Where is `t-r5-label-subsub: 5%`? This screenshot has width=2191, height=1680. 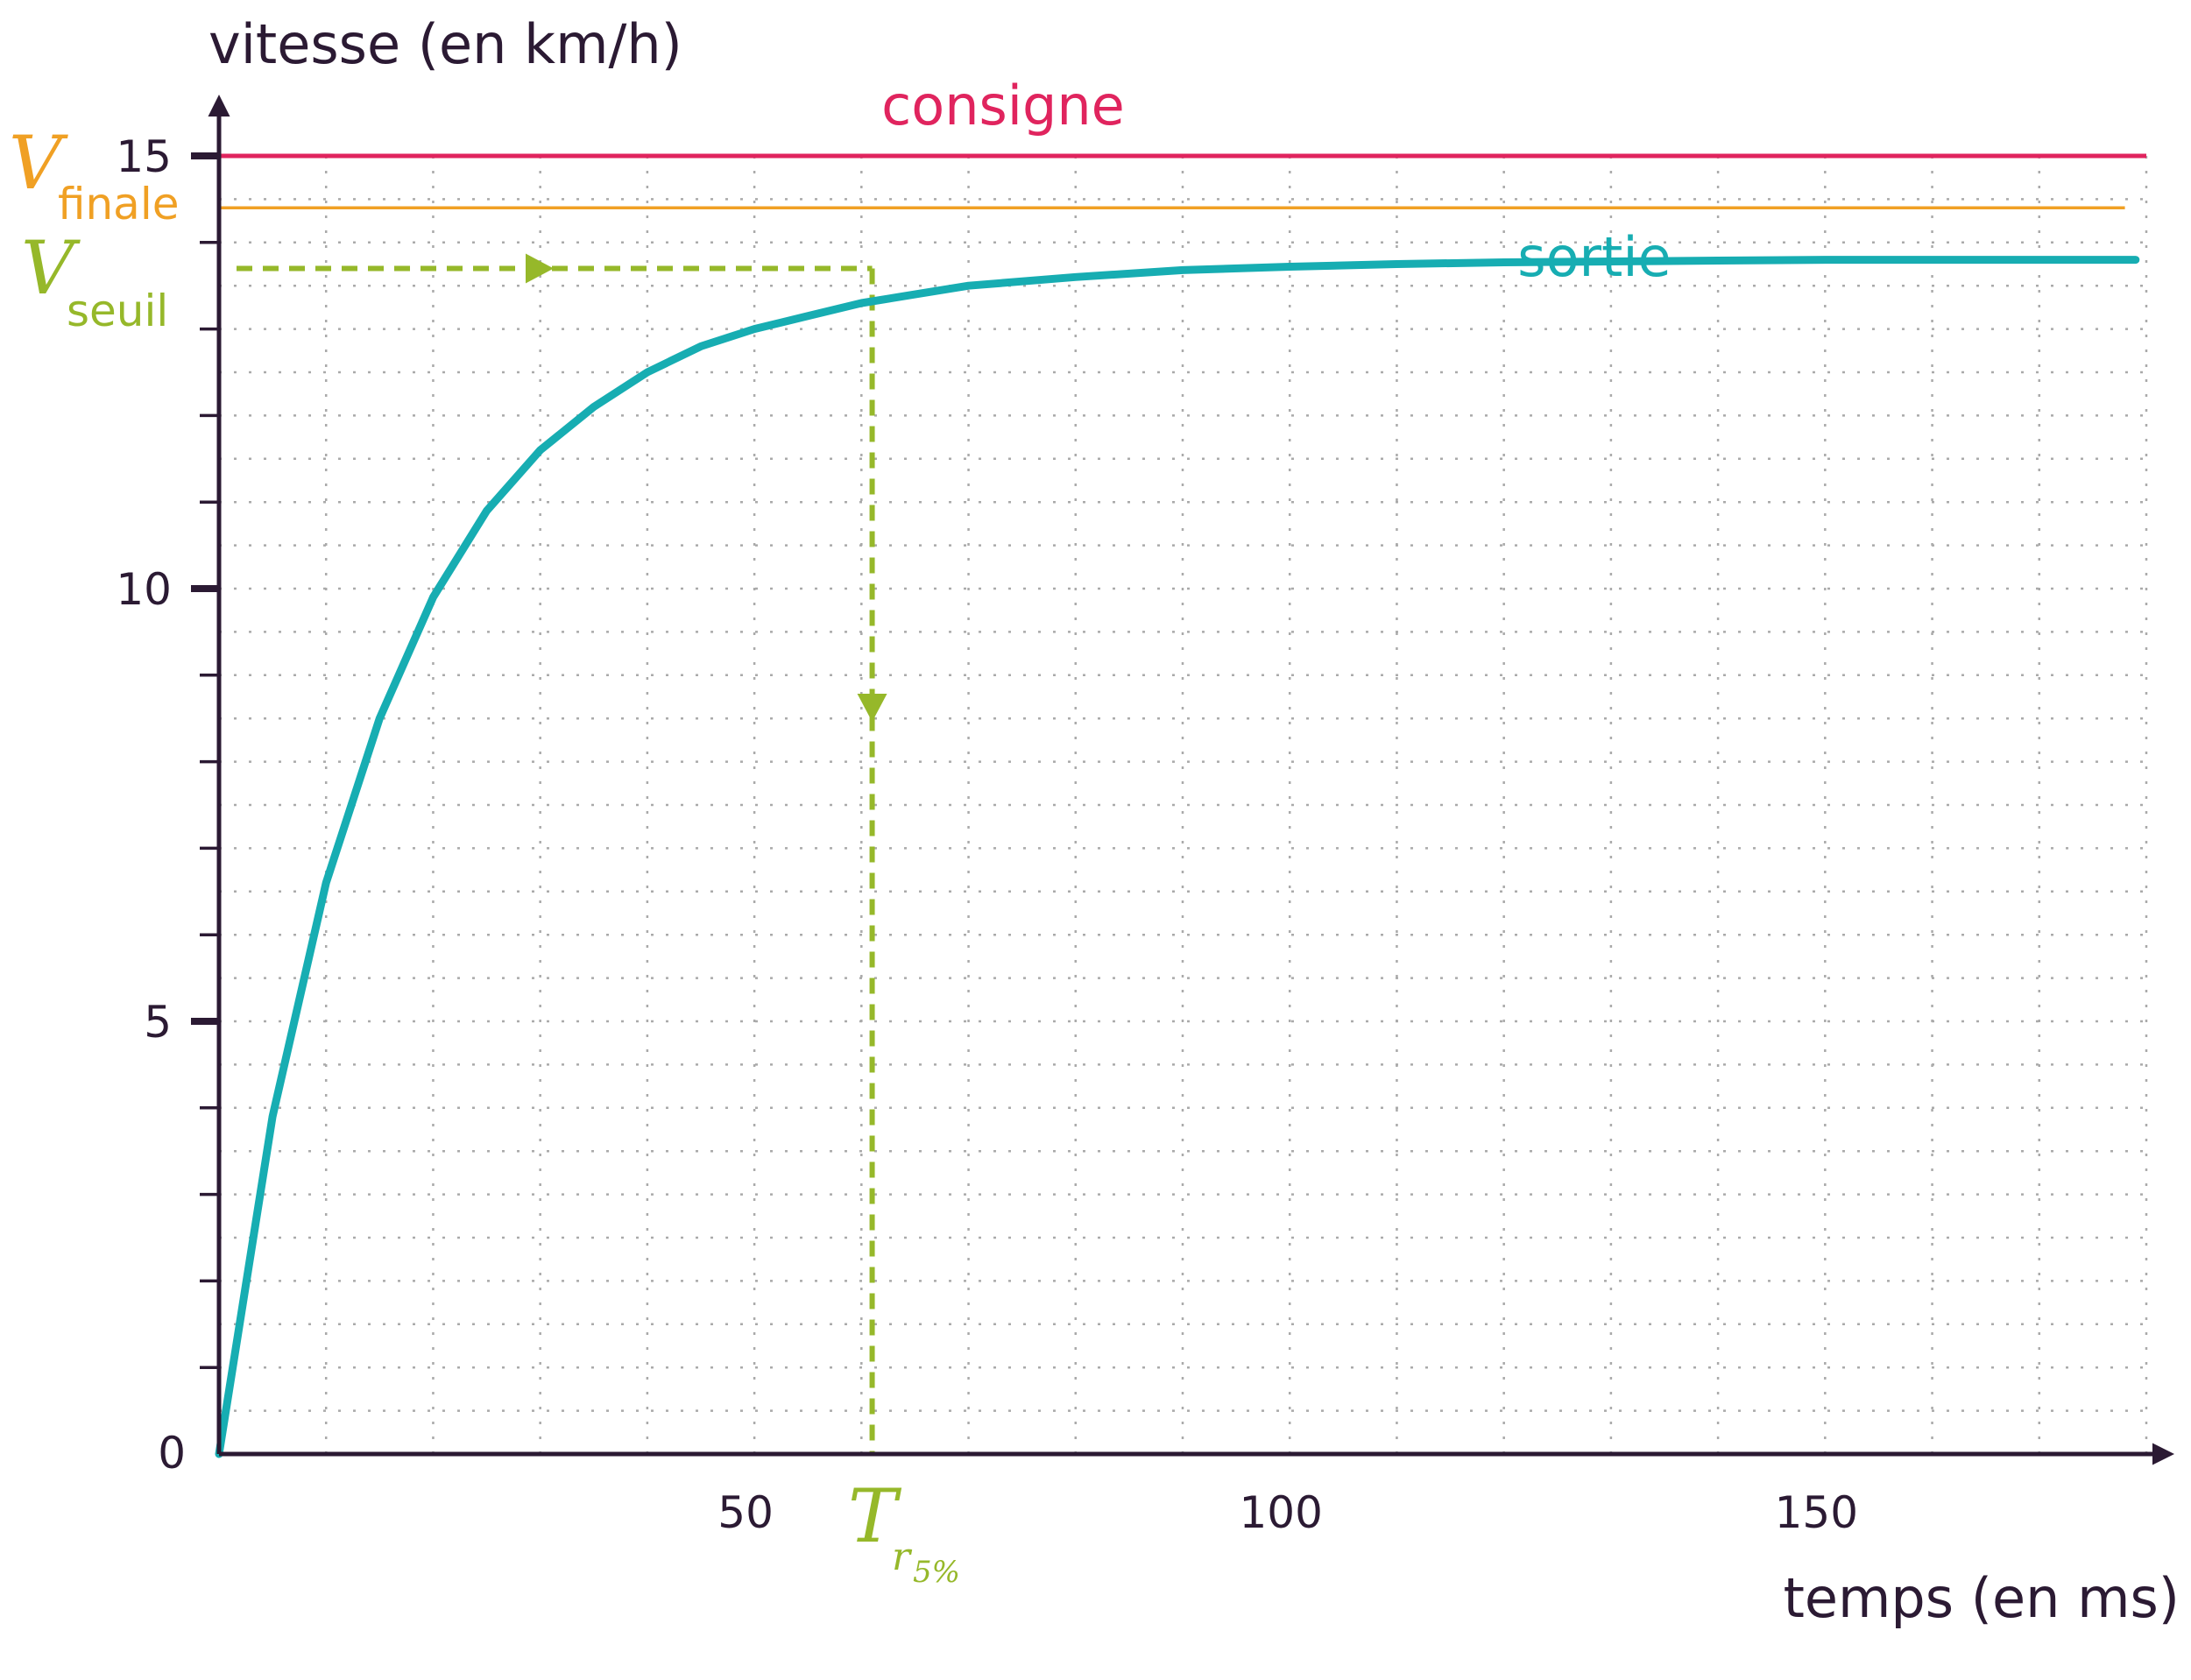
t-r5-label-subsub: 5% is located at coordinates (936, 1572).